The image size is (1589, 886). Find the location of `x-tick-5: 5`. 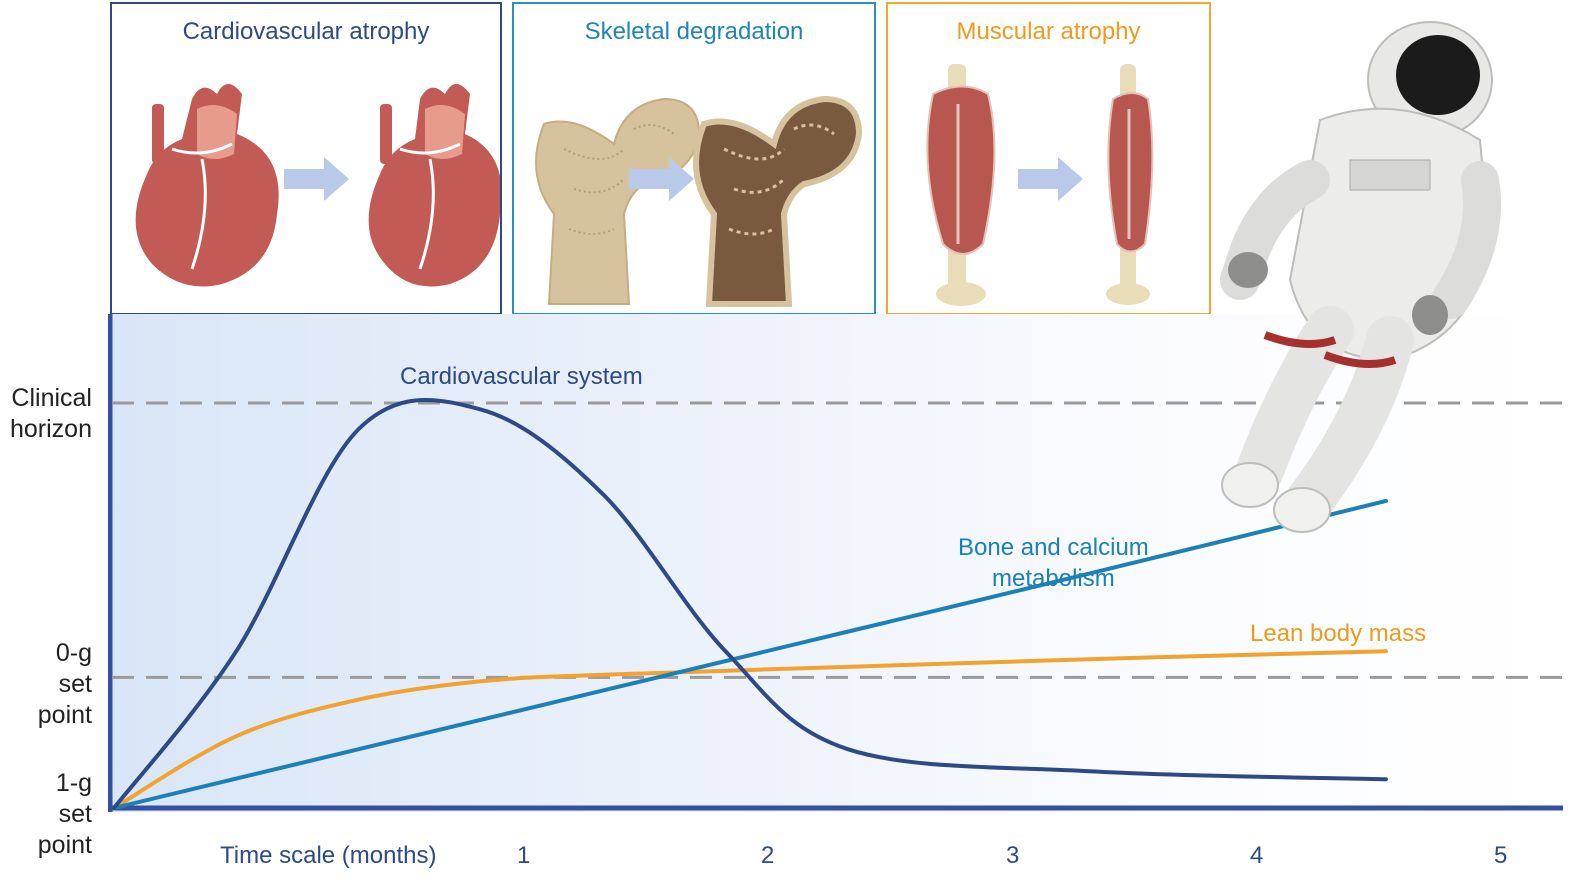

x-tick-5: 5 is located at coordinates (1501, 855).